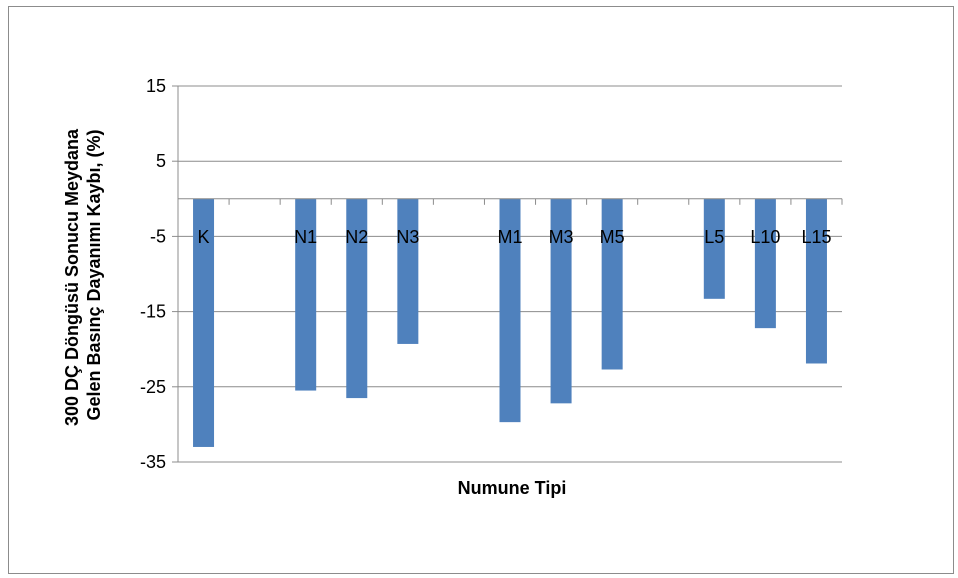 The image size is (958, 578). Describe the element at coordinates (153, 462) in the screenshot. I see `y-tick-label: -35` at that location.